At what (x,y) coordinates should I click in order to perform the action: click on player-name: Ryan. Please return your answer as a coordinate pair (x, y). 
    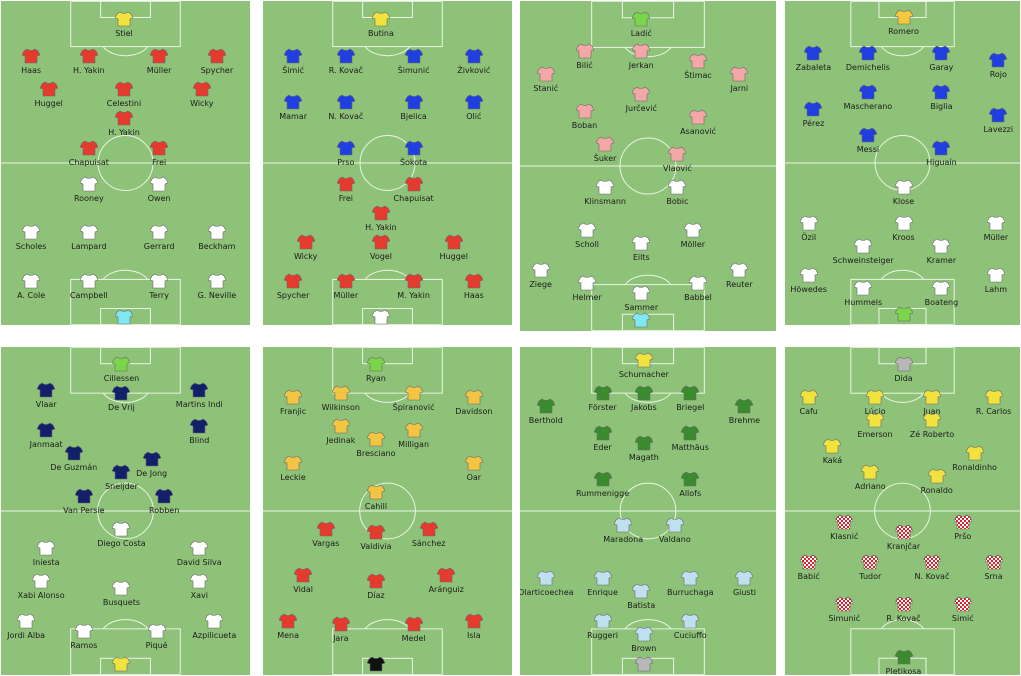
    Looking at the image, I should click on (376, 378).